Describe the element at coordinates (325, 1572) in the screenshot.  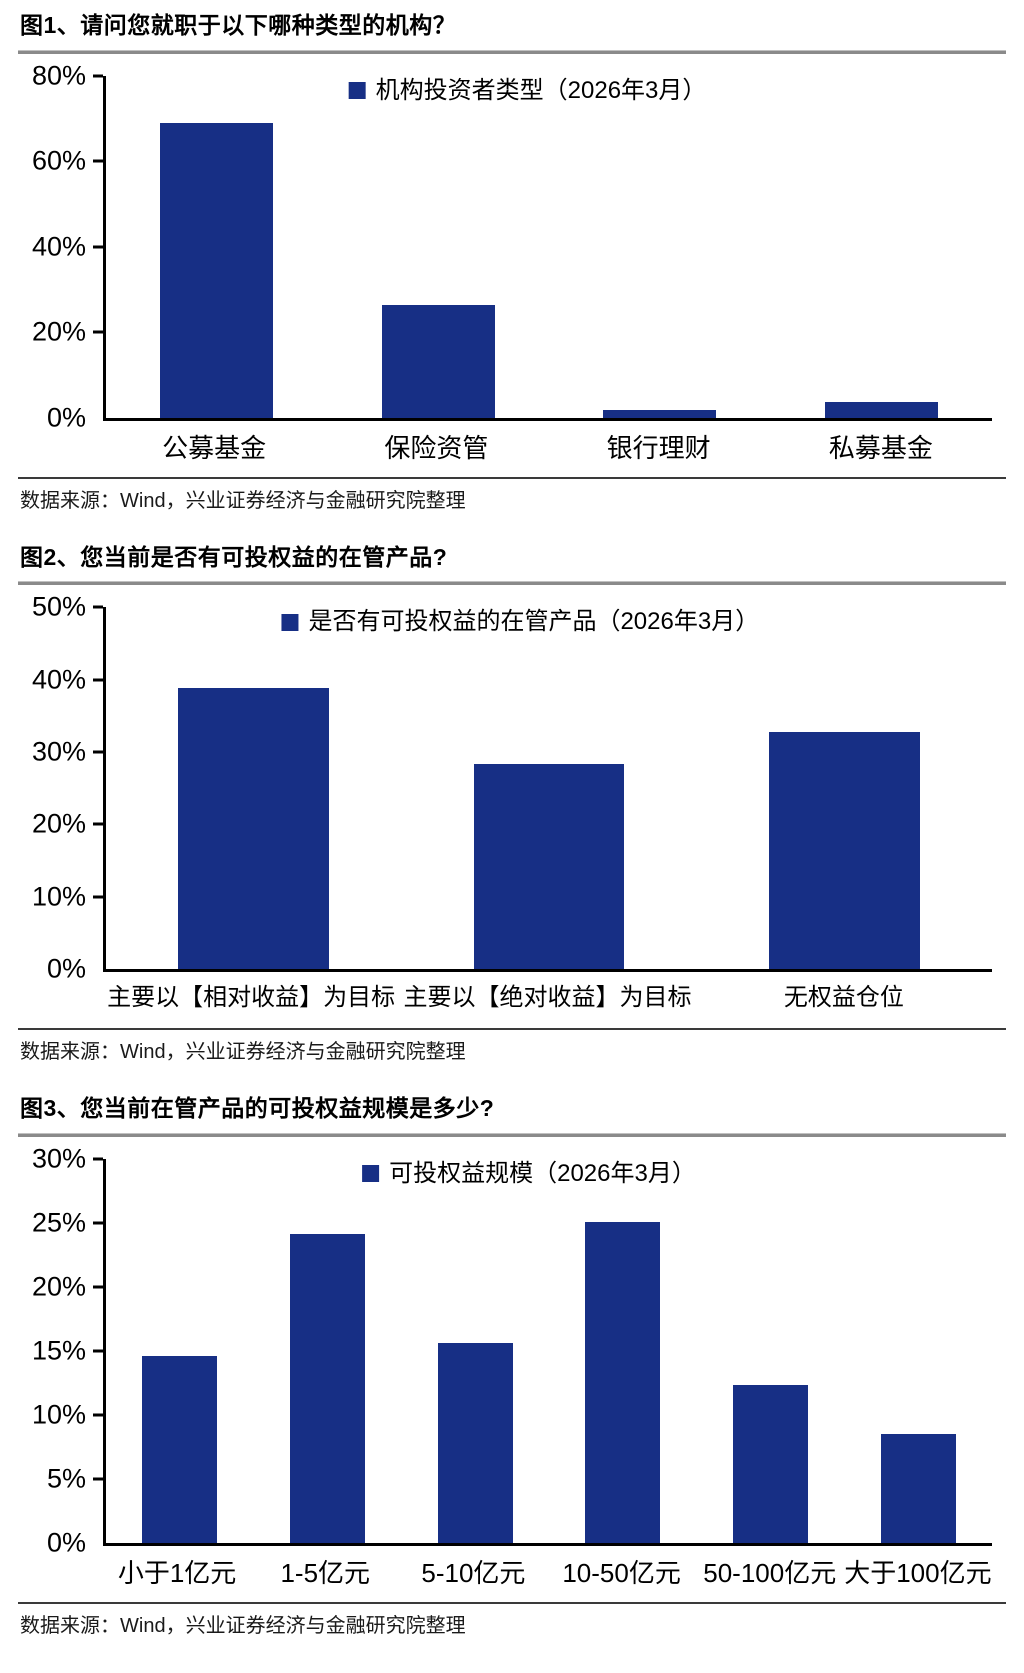
I see `x-axis-category-label: 1-5亿元` at that location.